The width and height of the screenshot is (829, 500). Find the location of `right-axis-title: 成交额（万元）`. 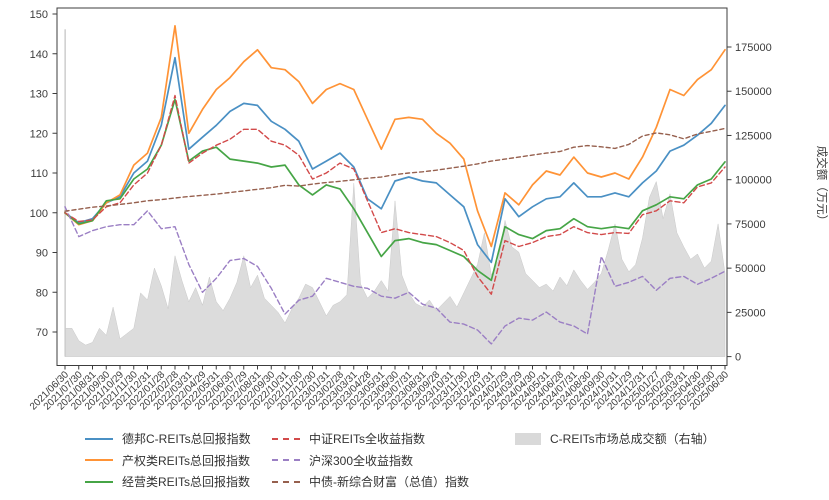

right-axis-title: 成交额（万元） is located at coordinates (822, 186).